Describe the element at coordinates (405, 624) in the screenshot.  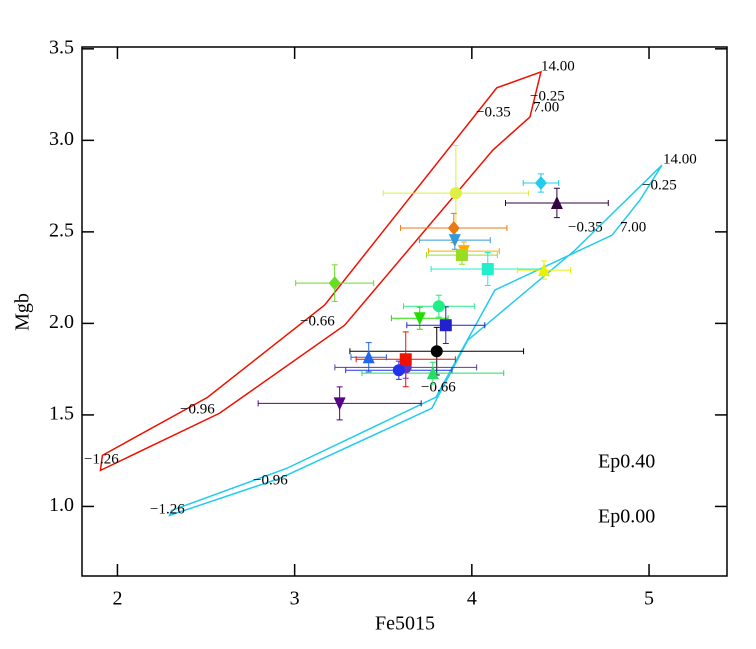
I see `x-axis-label: Fe5015` at that location.